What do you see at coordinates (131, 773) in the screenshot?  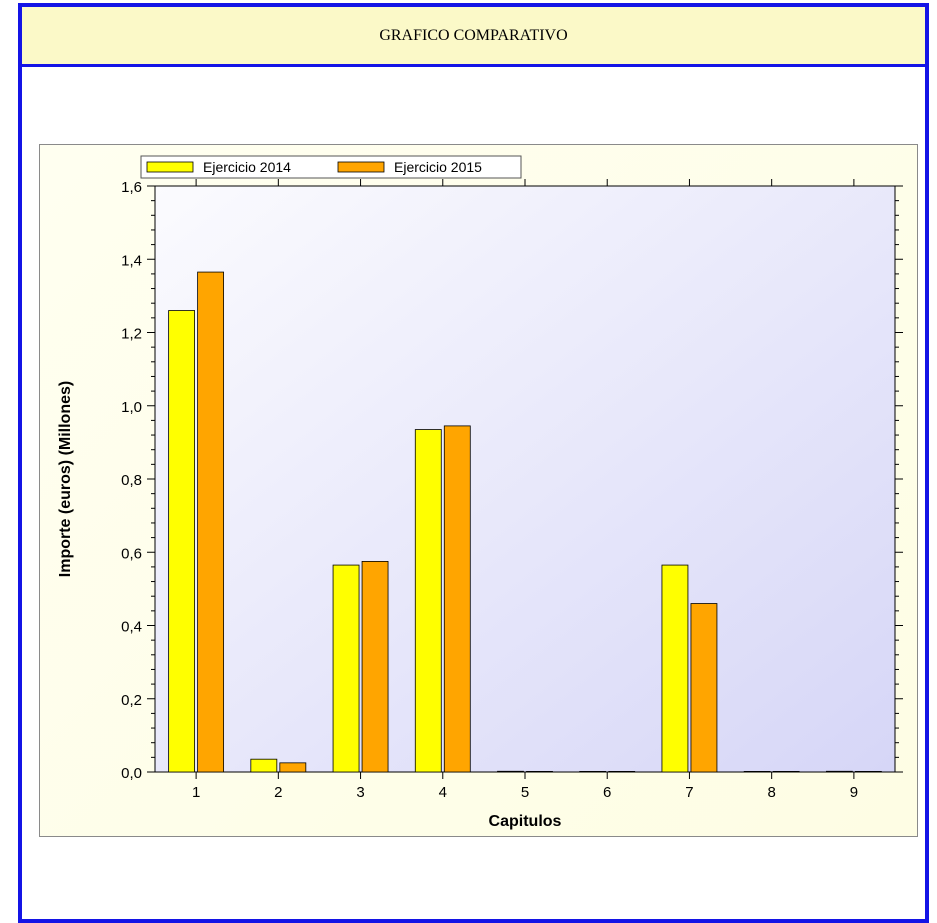 I see `y-tick-label: 0,0` at bounding box center [131, 773].